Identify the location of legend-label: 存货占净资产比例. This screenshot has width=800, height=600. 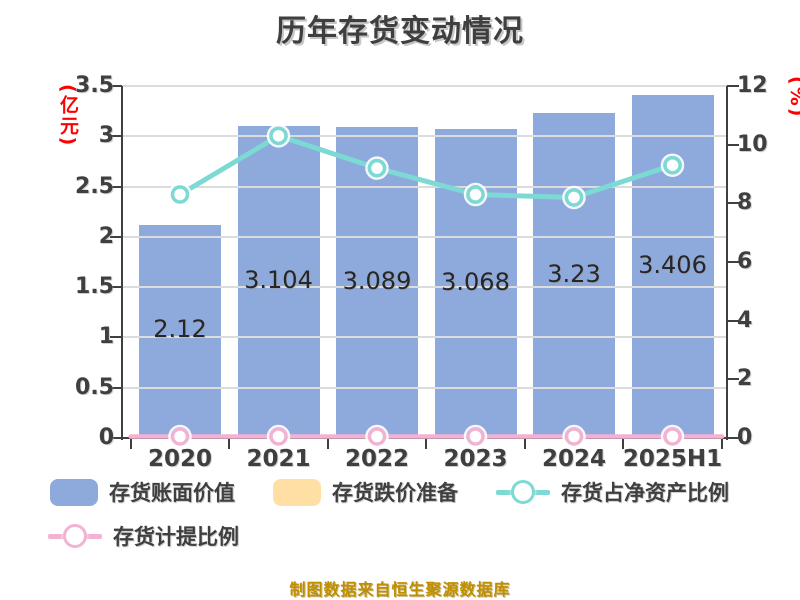
(645, 493).